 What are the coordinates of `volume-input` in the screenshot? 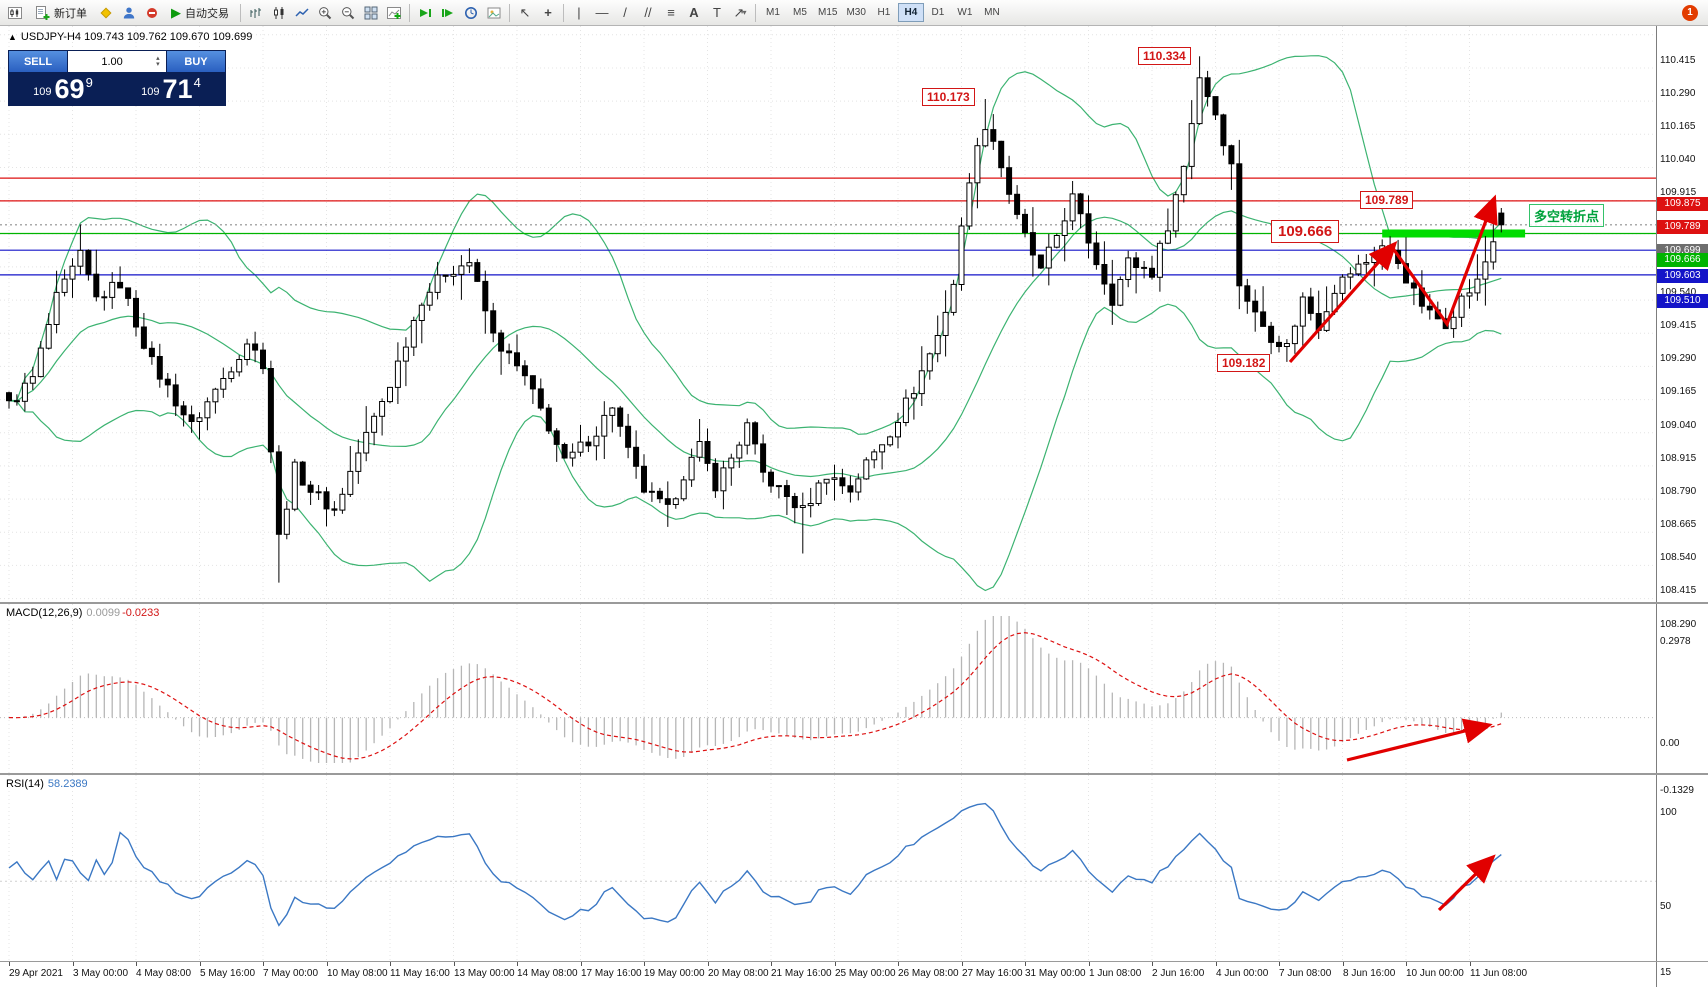 It's located at (112, 61).